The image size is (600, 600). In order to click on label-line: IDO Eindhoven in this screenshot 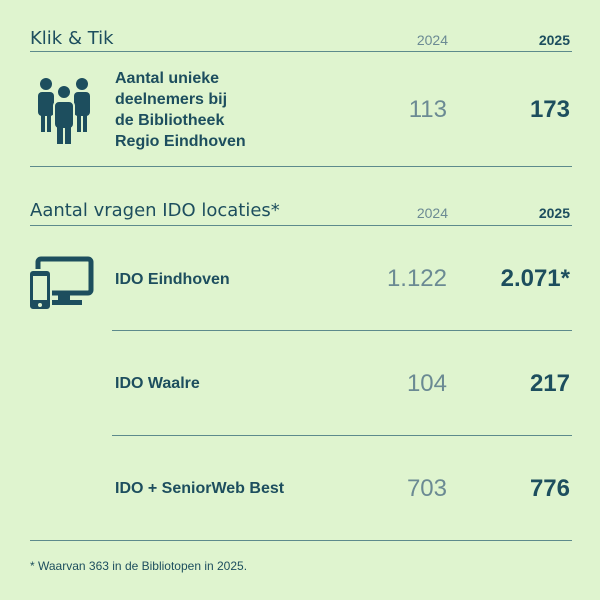, I will do `click(172, 279)`.